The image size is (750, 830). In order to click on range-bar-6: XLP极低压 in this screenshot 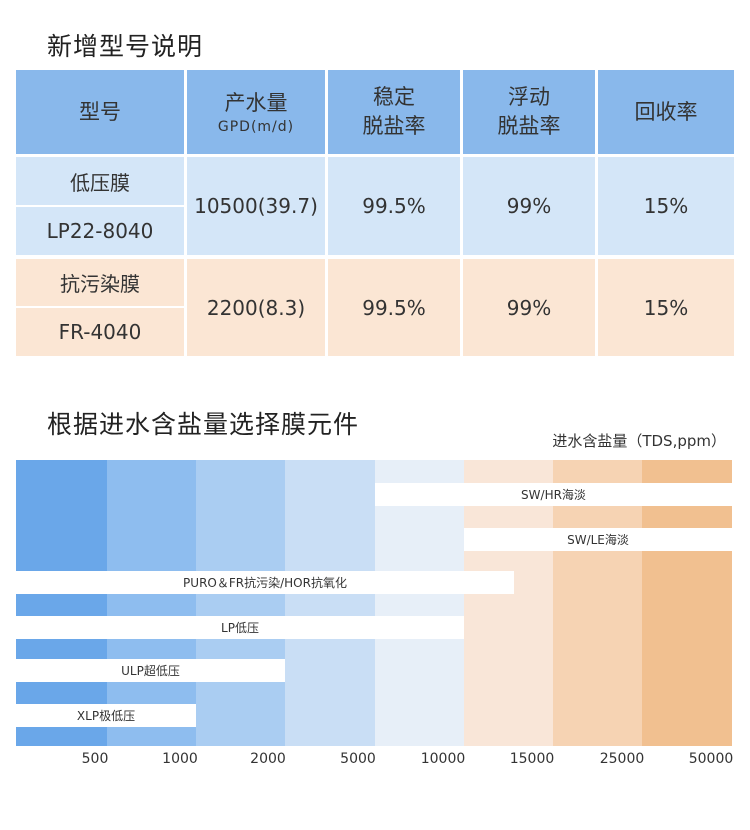, I will do `click(106, 715)`.